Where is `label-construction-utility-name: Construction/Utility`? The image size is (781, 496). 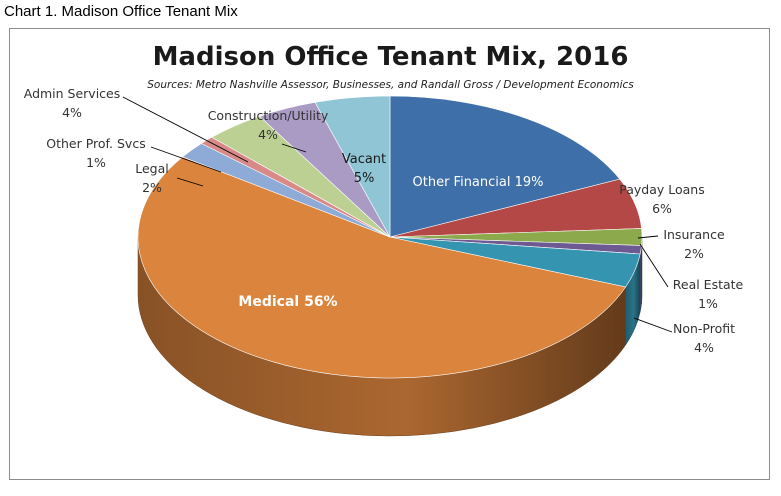 label-construction-utility-name: Construction/Utility is located at coordinates (268, 115).